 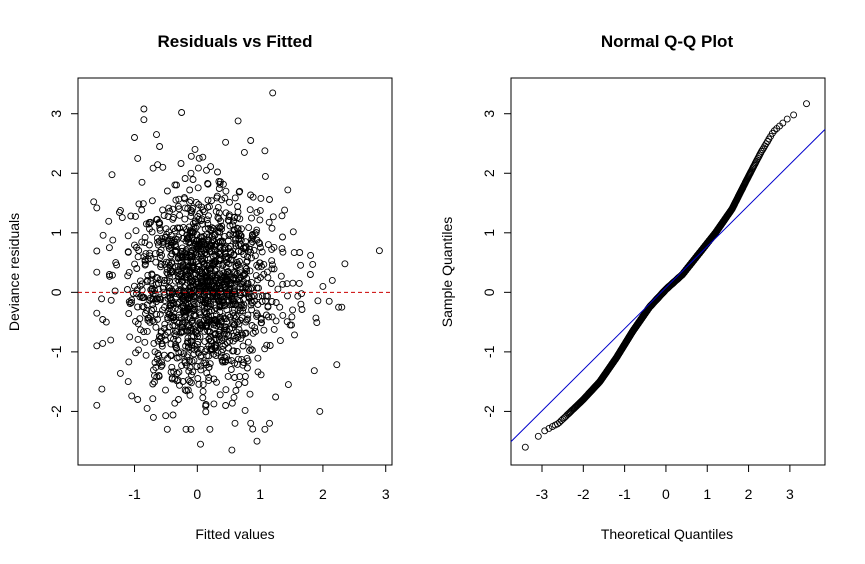 What do you see at coordinates (761, 151) in the screenshot?
I see `qq-point` at bounding box center [761, 151].